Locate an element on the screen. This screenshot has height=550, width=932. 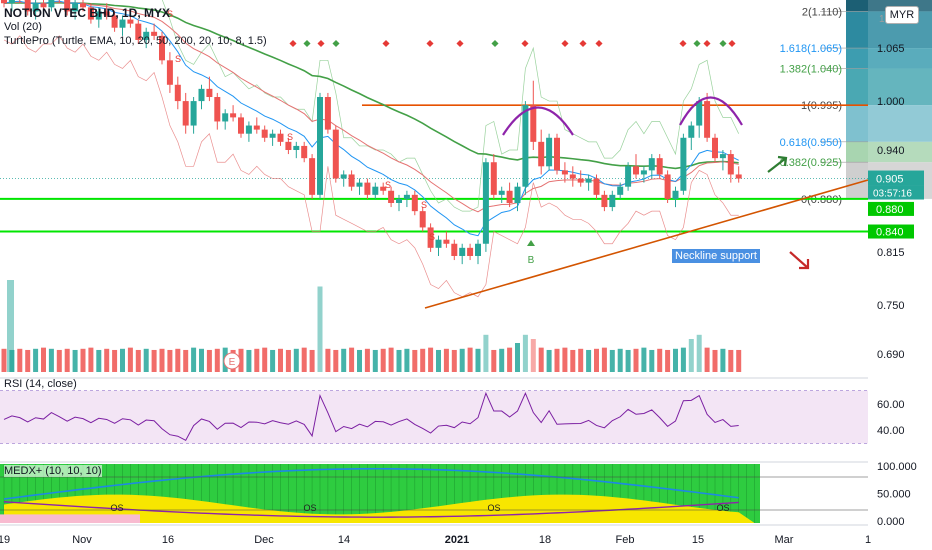
rsi-band is located at coordinates (434, 417).